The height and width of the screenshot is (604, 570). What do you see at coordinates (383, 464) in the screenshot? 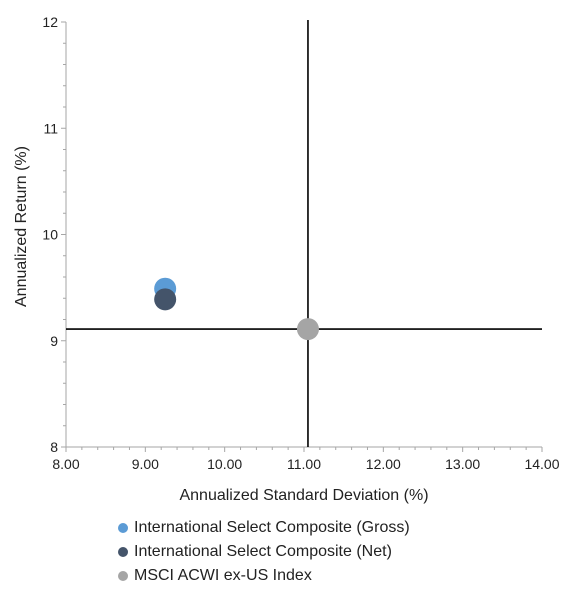
I see `x-tick-label: 12.00` at bounding box center [383, 464].